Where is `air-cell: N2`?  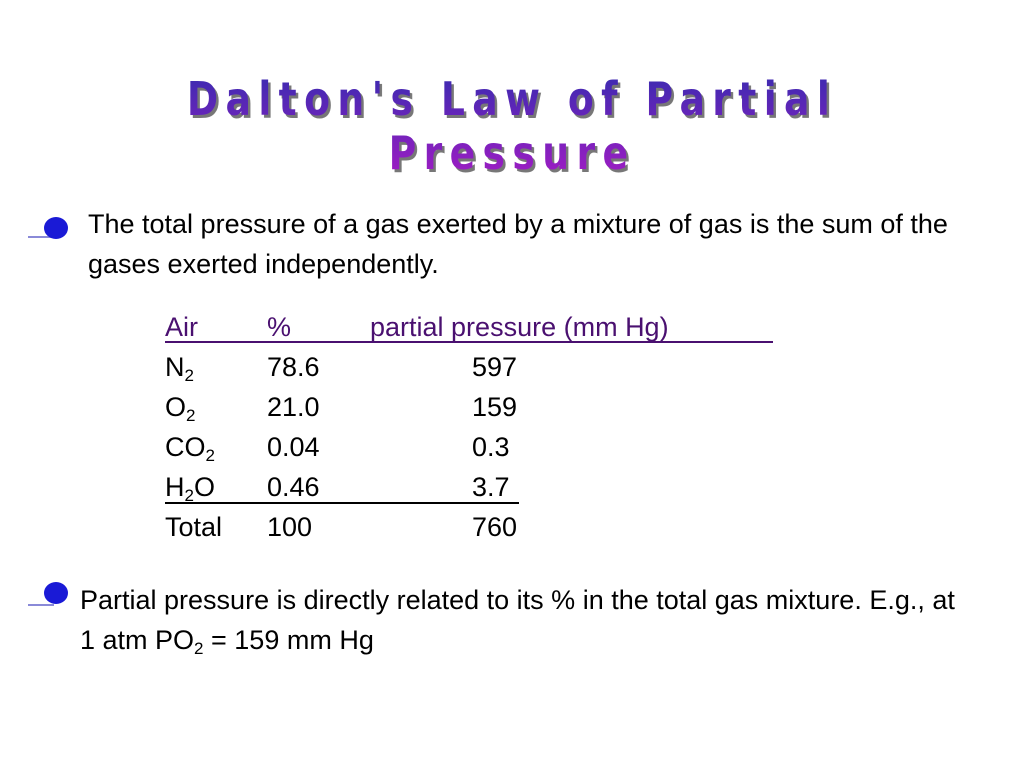 air-cell: N2 is located at coordinates (179, 367).